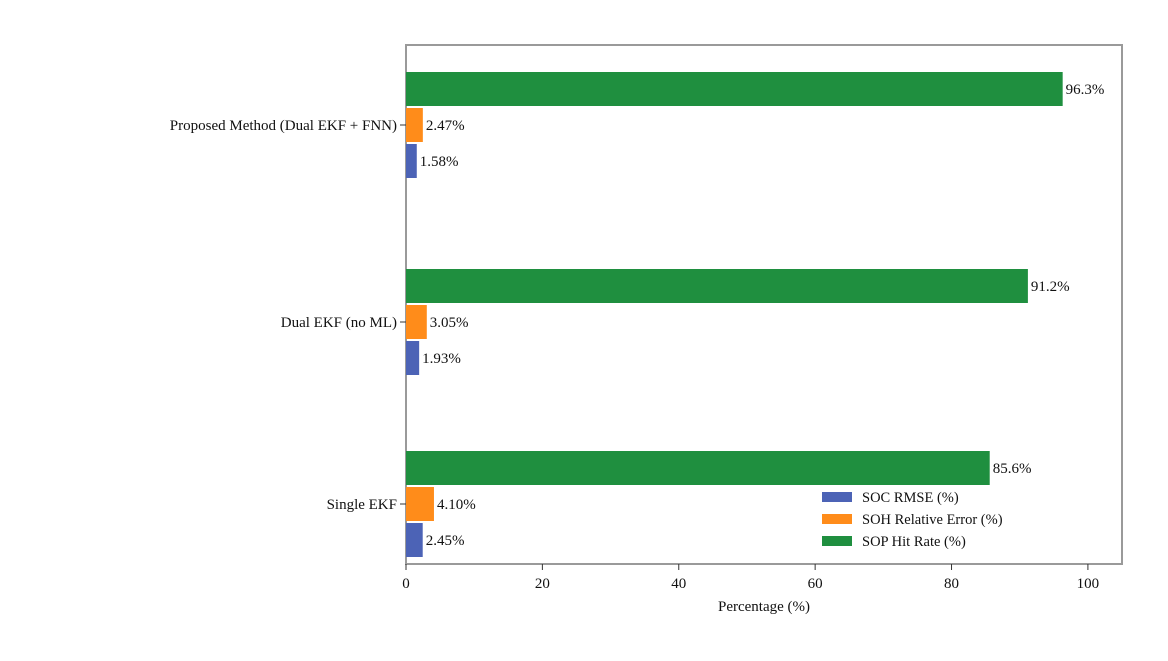 This screenshot has height=661, width=1168. Describe the element at coordinates (445, 541) in the screenshot. I see `bar-value-label: 2.45%` at that location.